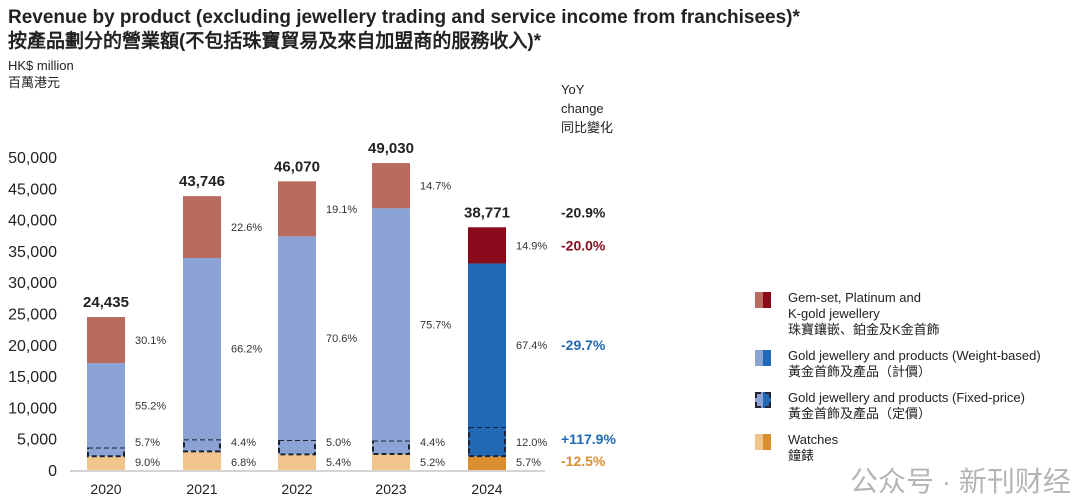  Describe the element at coordinates (32, 252) in the screenshot. I see `y-tick-label: 35,000` at that location.